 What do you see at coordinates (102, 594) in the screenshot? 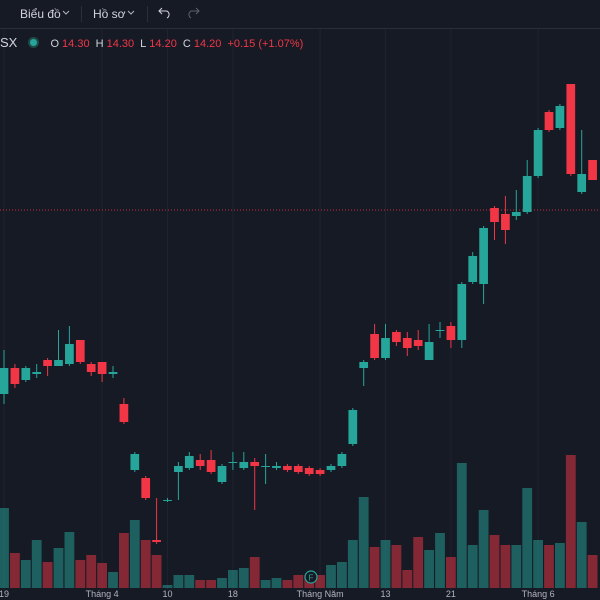
I see `x-tick-label: Tháng 4` at bounding box center [102, 594].